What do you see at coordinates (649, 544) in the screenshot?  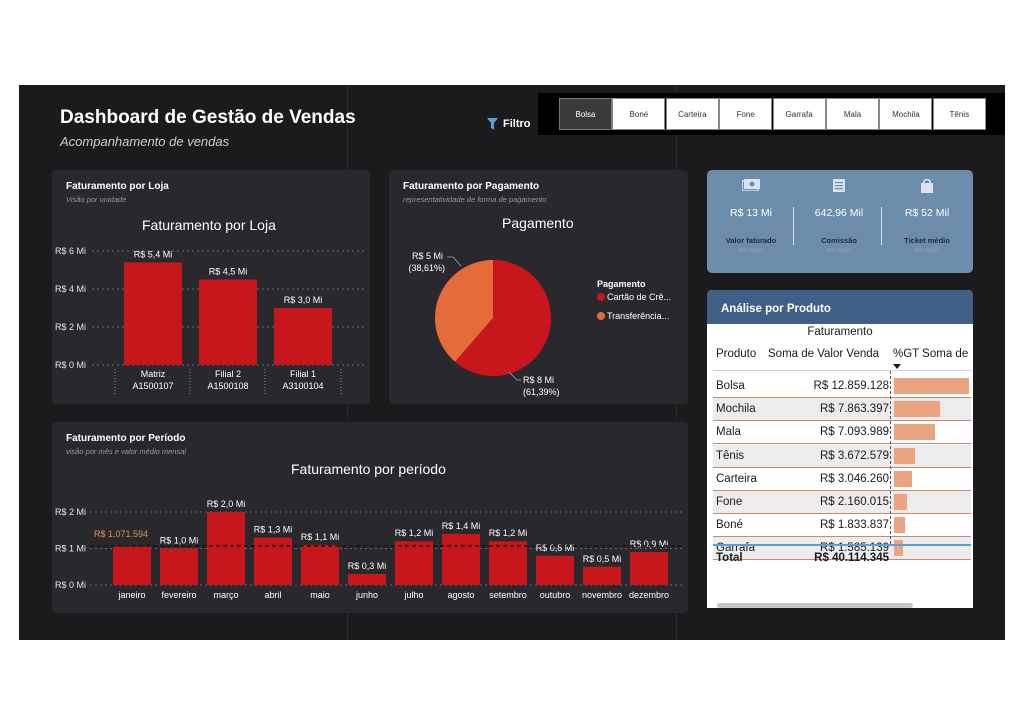 I see `bar-data-label: R$ 0,9 Mi` at bounding box center [649, 544].